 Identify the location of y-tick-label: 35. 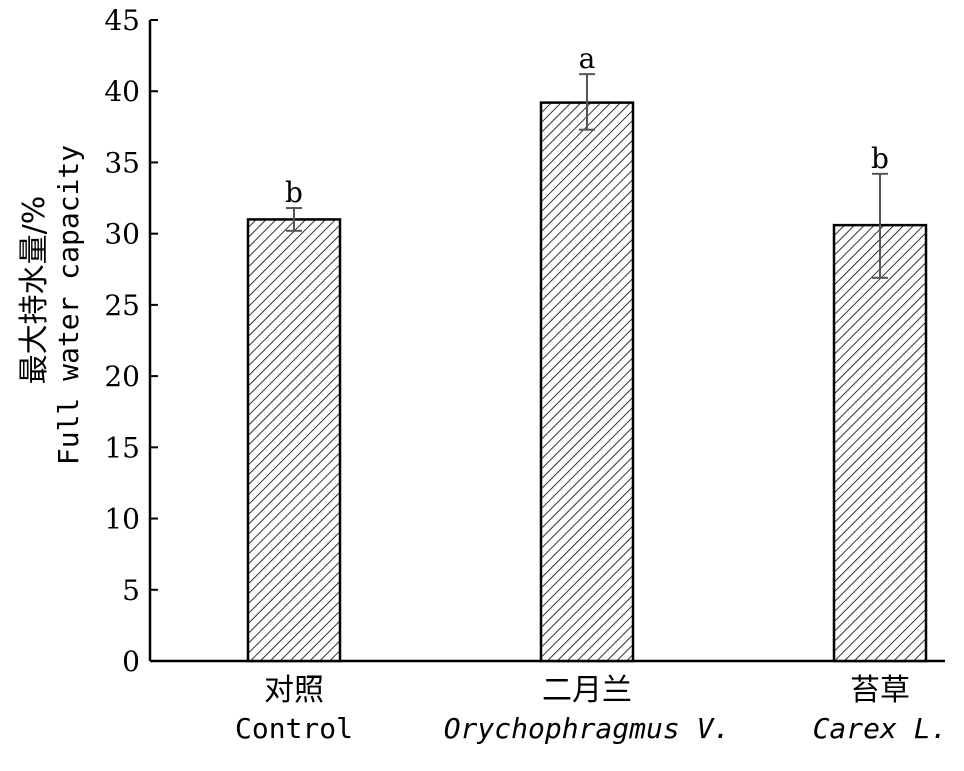
(122, 162).